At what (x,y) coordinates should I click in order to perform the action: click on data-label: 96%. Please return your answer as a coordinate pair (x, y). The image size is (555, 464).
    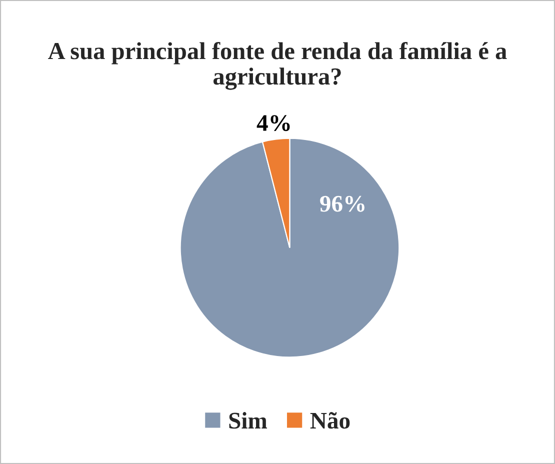
    Looking at the image, I should click on (342, 204).